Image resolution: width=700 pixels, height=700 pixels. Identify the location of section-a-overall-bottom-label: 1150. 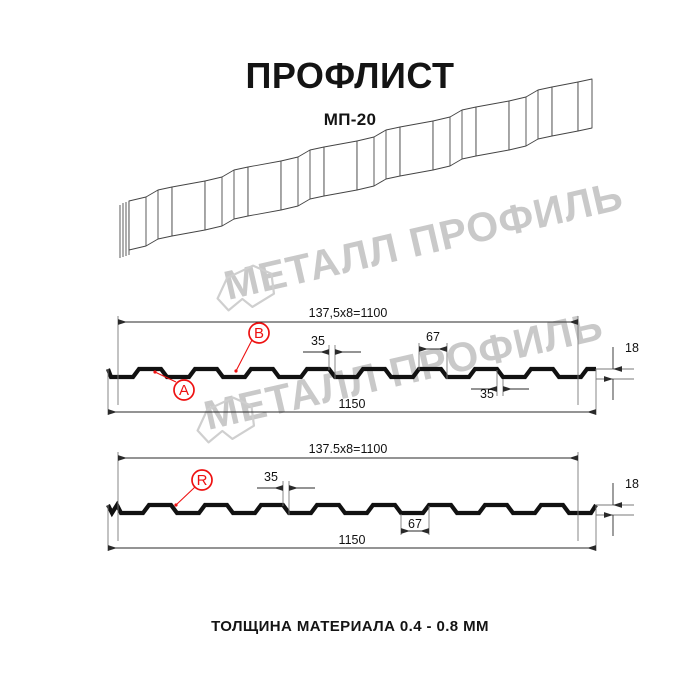
(352, 404).